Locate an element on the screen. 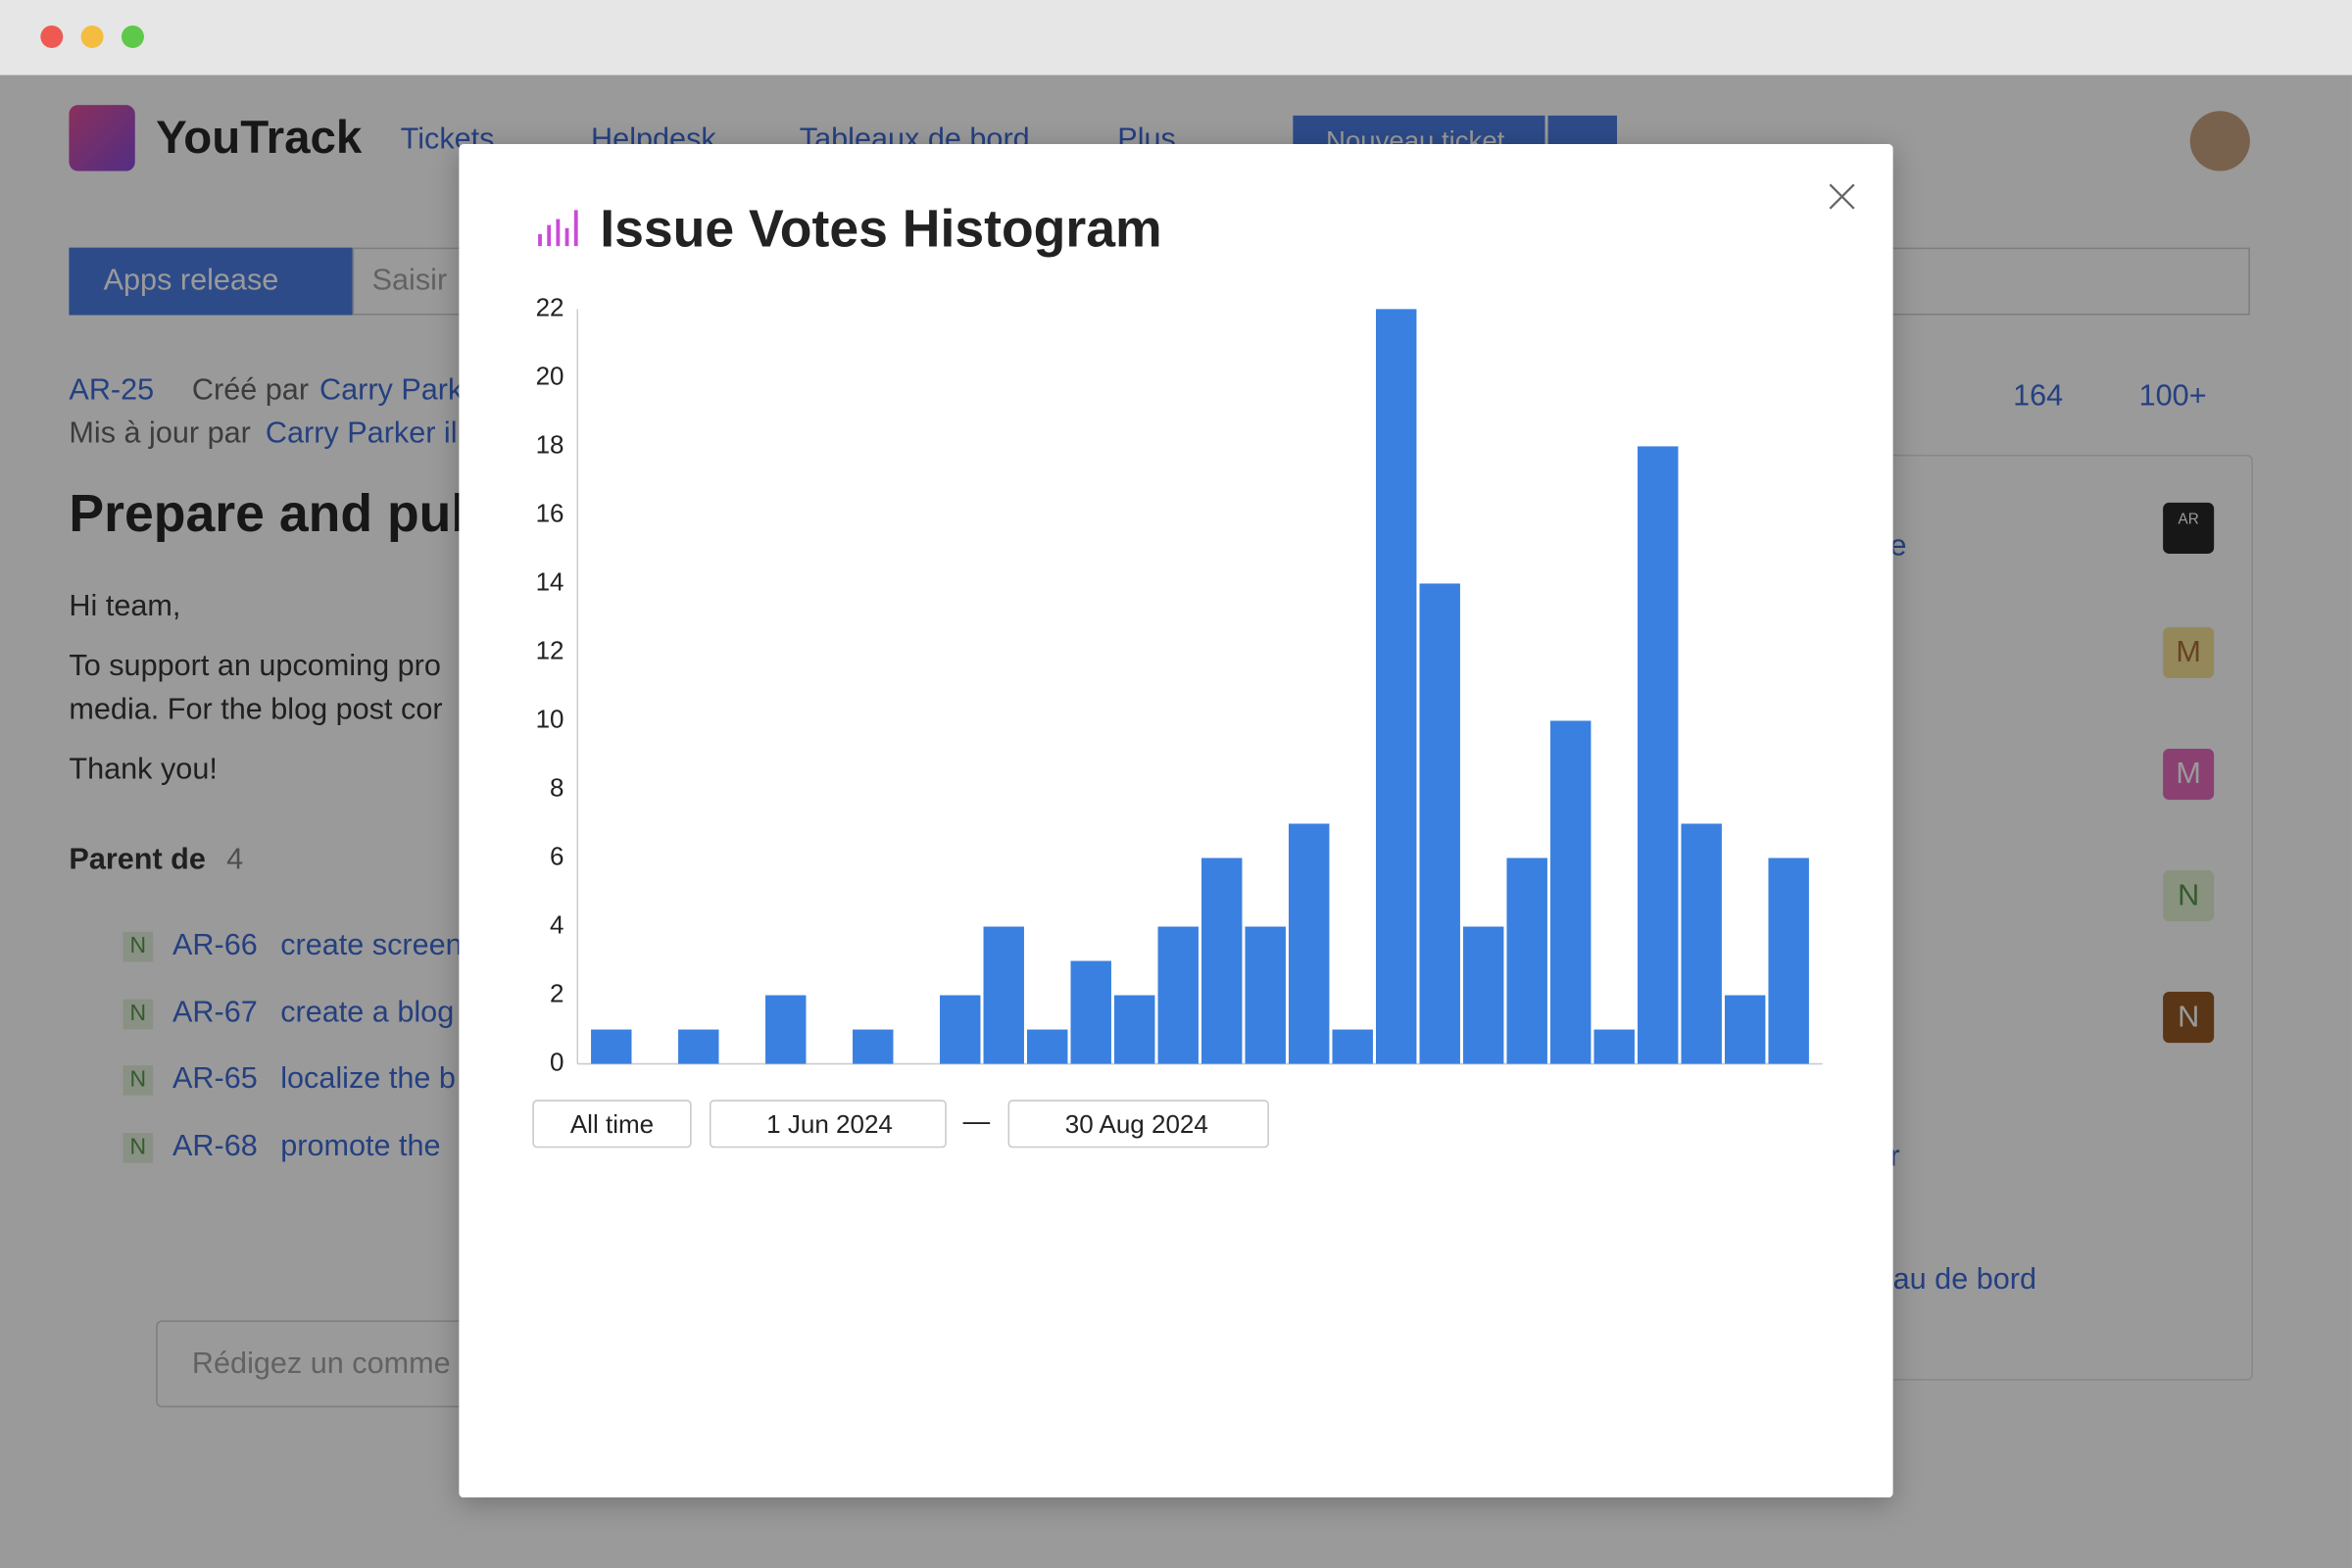 The height and width of the screenshot is (1568, 2352). author: Carry Park is located at coordinates (391, 390).